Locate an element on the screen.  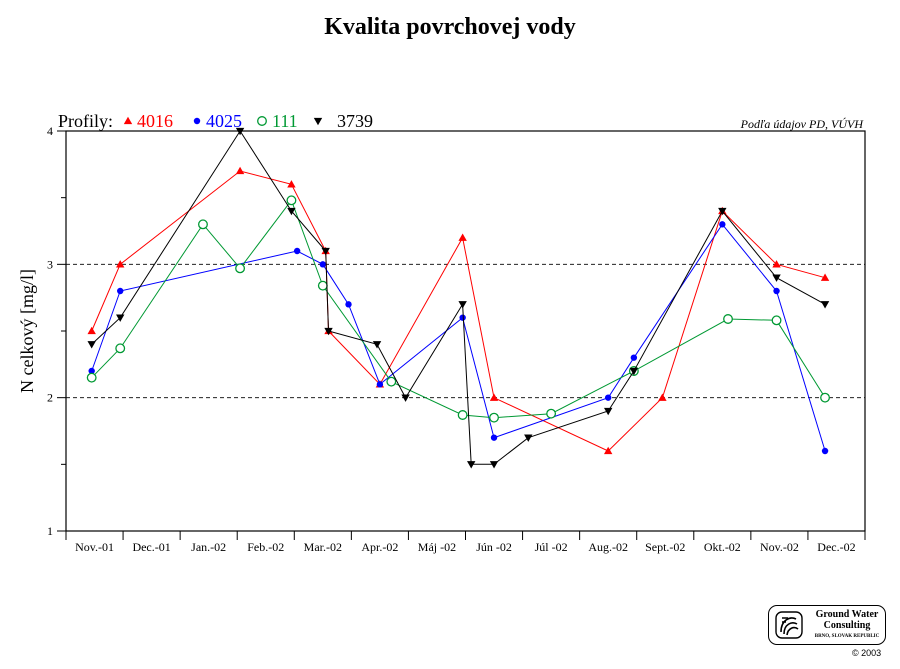
logo-line-2: Consulting is located at coordinates (847, 625).